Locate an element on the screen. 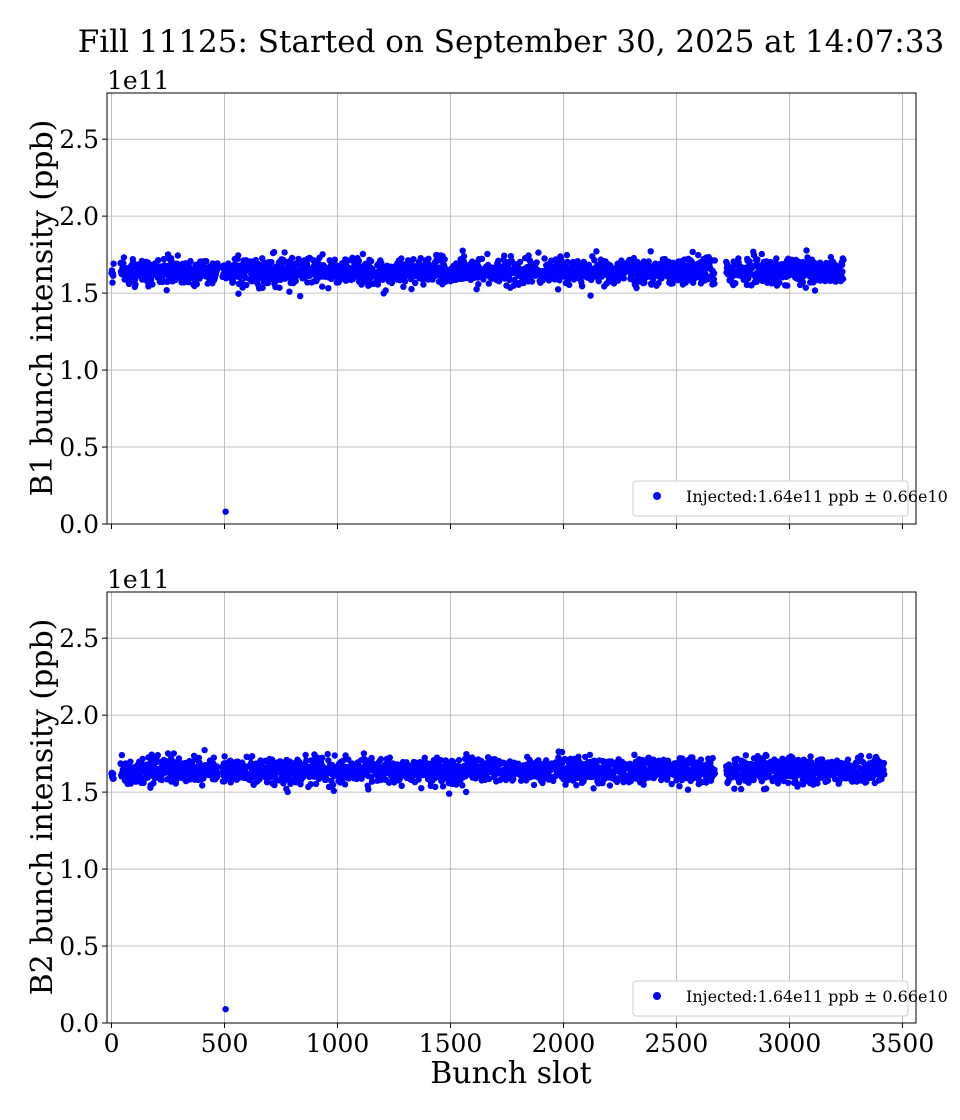 This screenshot has width=960, height=1120. b2-x-tick-label: 3500 is located at coordinates (903, 1043).